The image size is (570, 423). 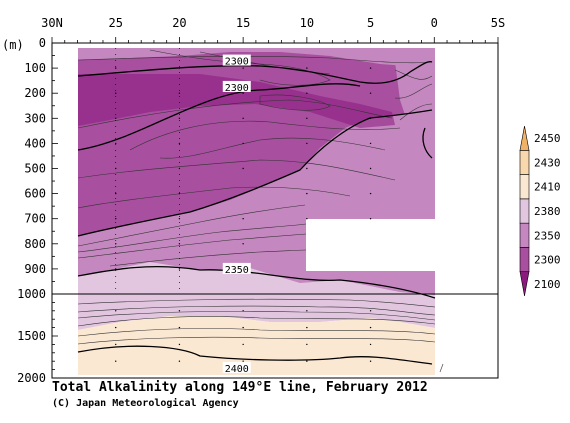 What do you see at coordinates (35, 143) in the screenshot?
I see `y-tick-label: 400` at bounding box center [35, 143].